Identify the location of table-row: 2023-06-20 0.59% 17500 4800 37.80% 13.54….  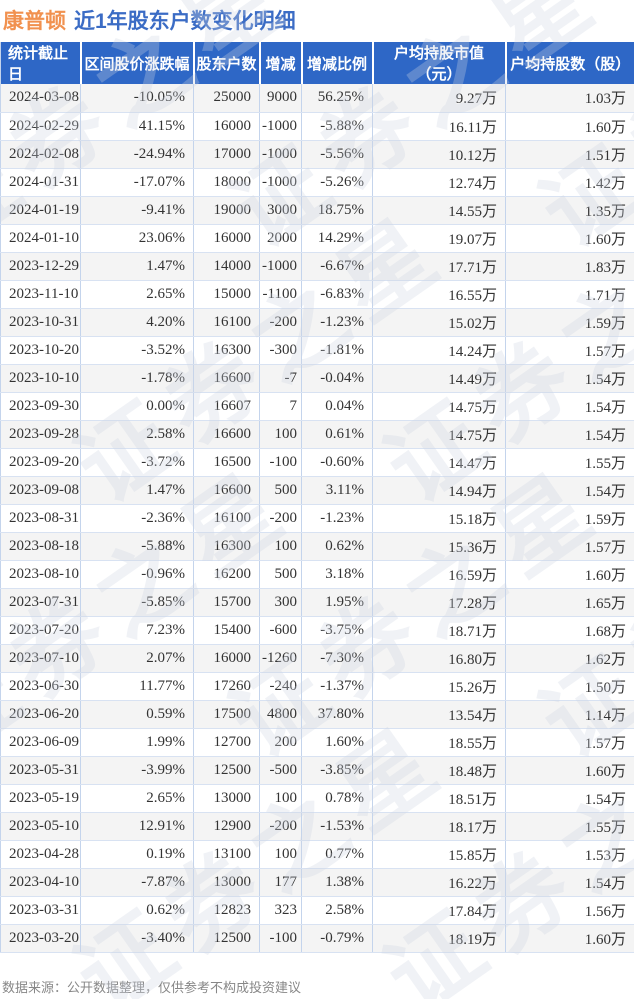
(317, 714).